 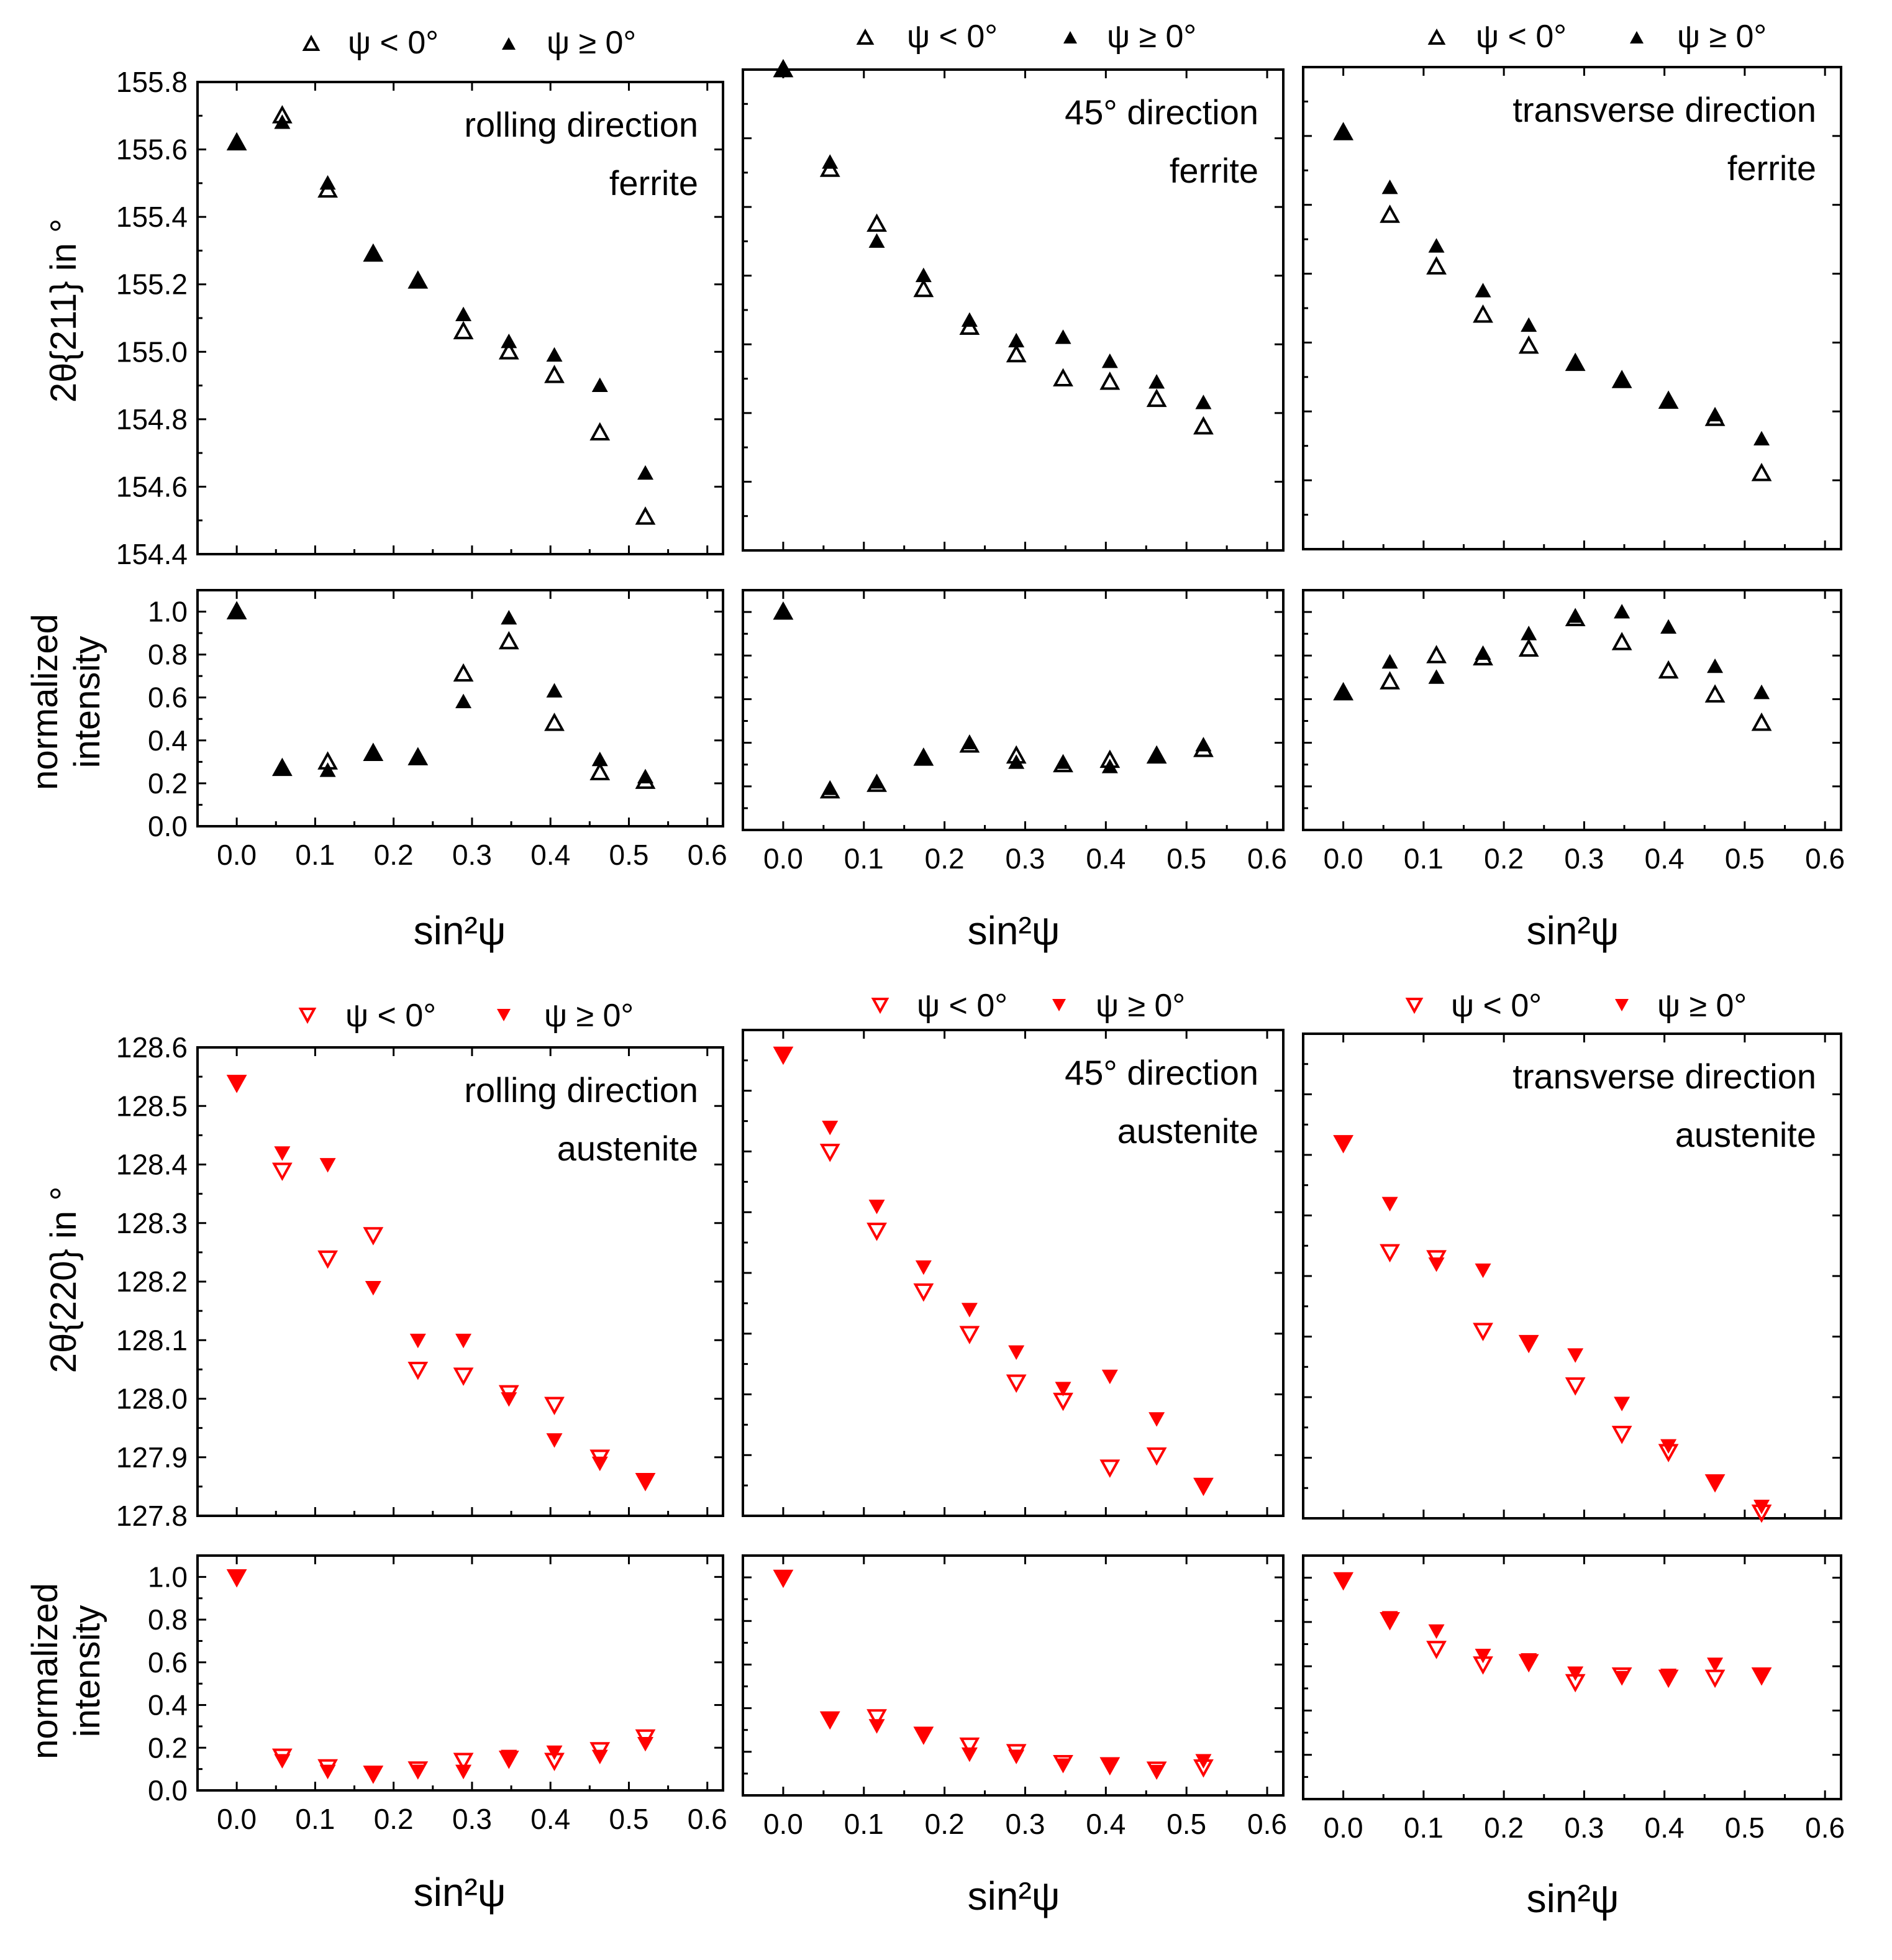 I want to click on direction-label: 45° direction, so click(x=1161, y=112).